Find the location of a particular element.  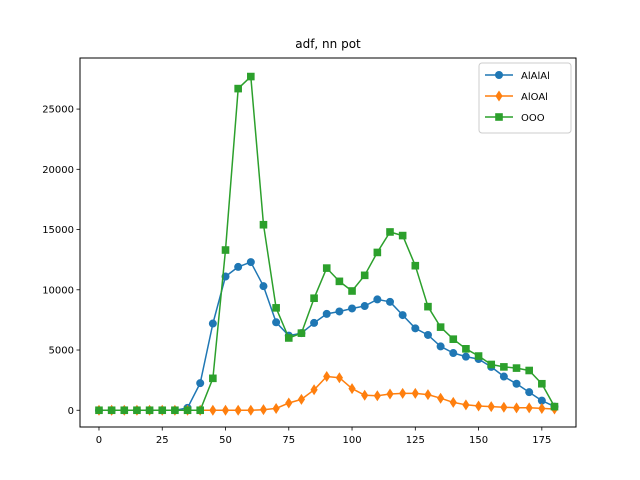

x-tick-label: 0 is located at coordinates (99, 440).